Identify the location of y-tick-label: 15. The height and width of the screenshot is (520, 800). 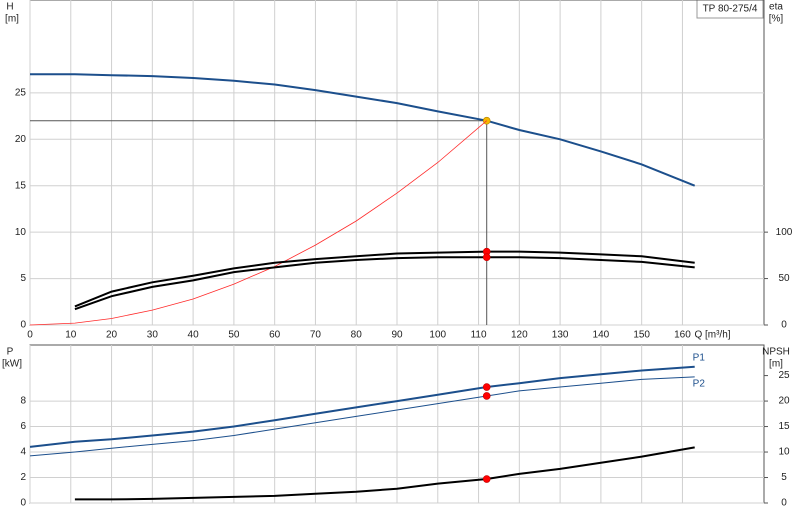
(21, 185).